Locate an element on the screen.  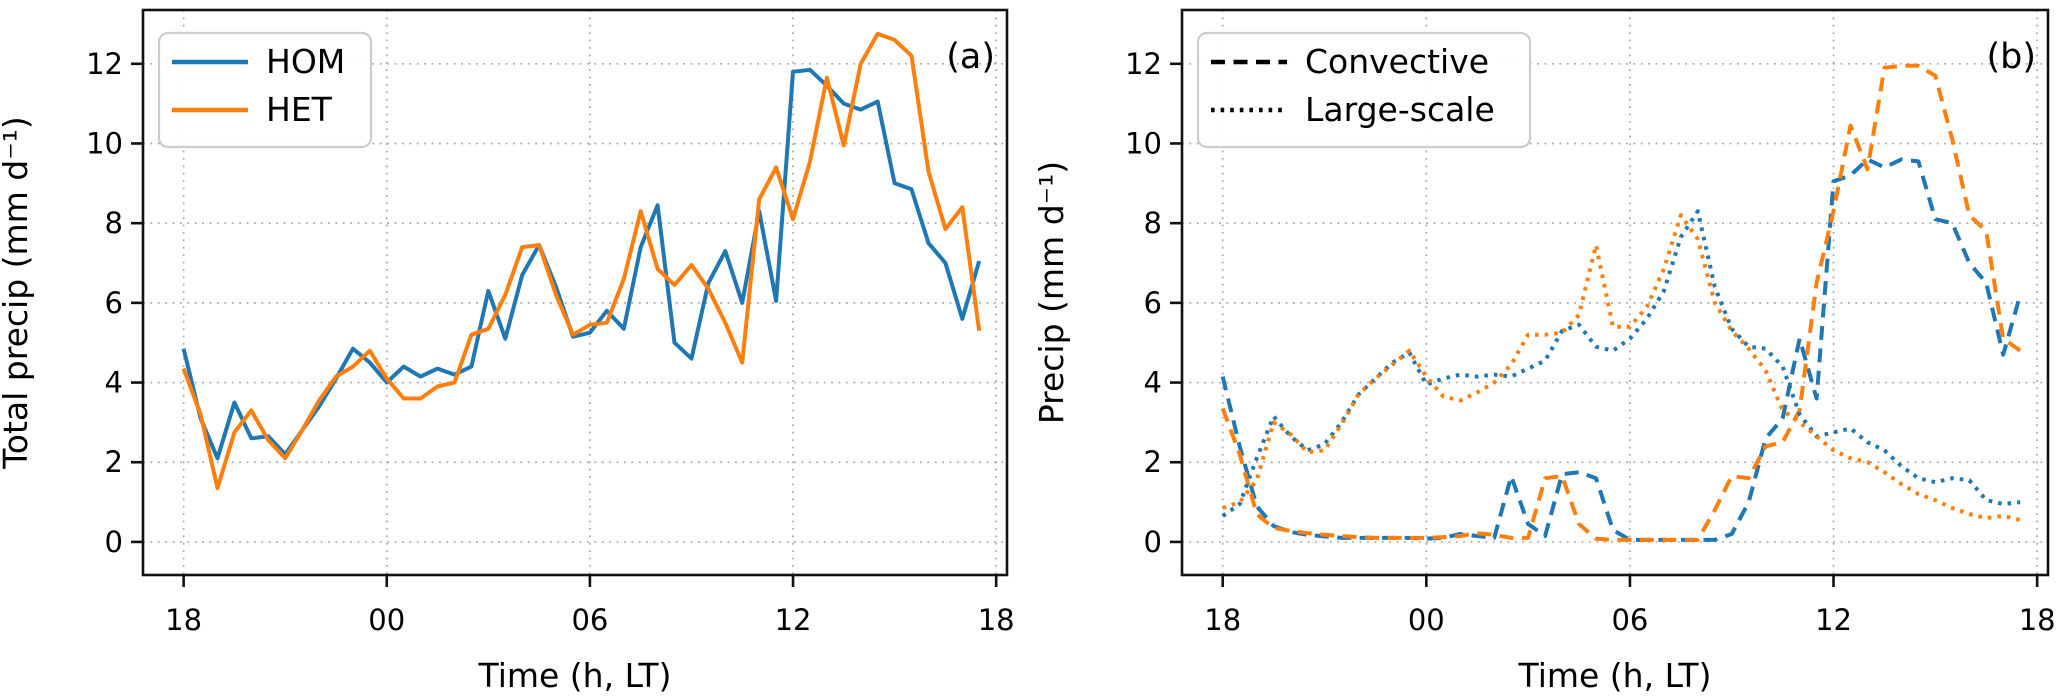
panel-label-a: (a) is located at coordinates (970, 57).